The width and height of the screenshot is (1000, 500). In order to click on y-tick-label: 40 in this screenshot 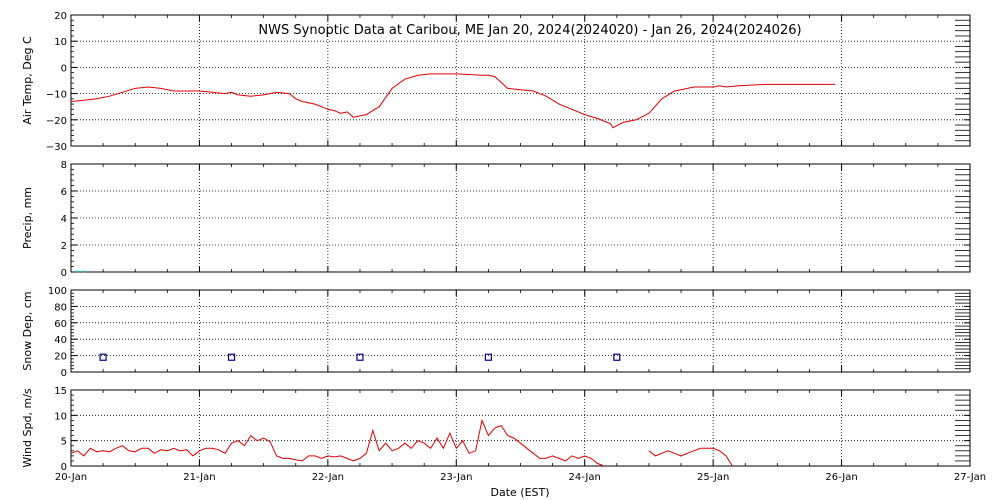, I will do `click(60, 340)`.